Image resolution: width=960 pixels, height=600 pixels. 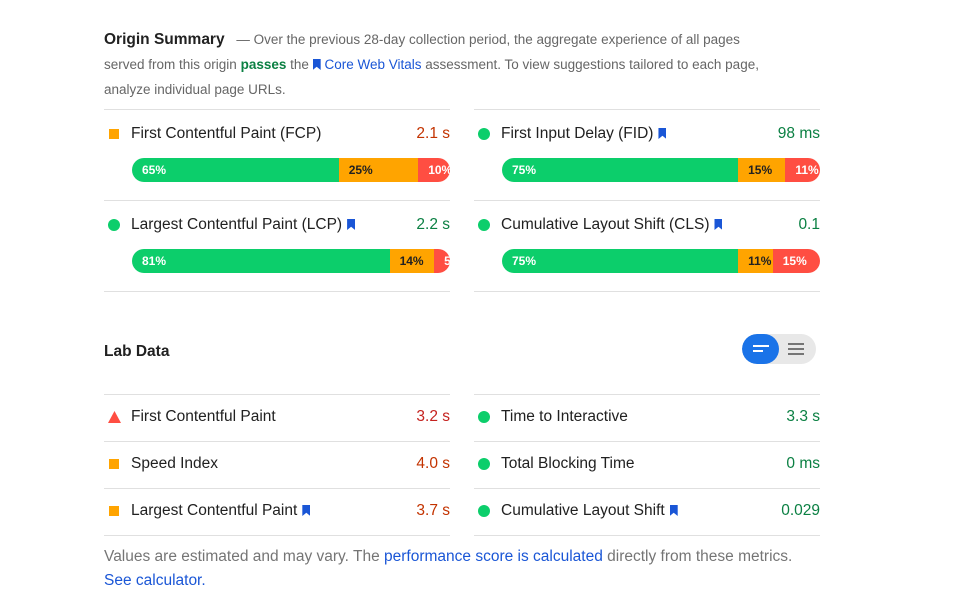 I want to click on distribution-bar: 75% 15% 11%, so click(x=661, y=170).